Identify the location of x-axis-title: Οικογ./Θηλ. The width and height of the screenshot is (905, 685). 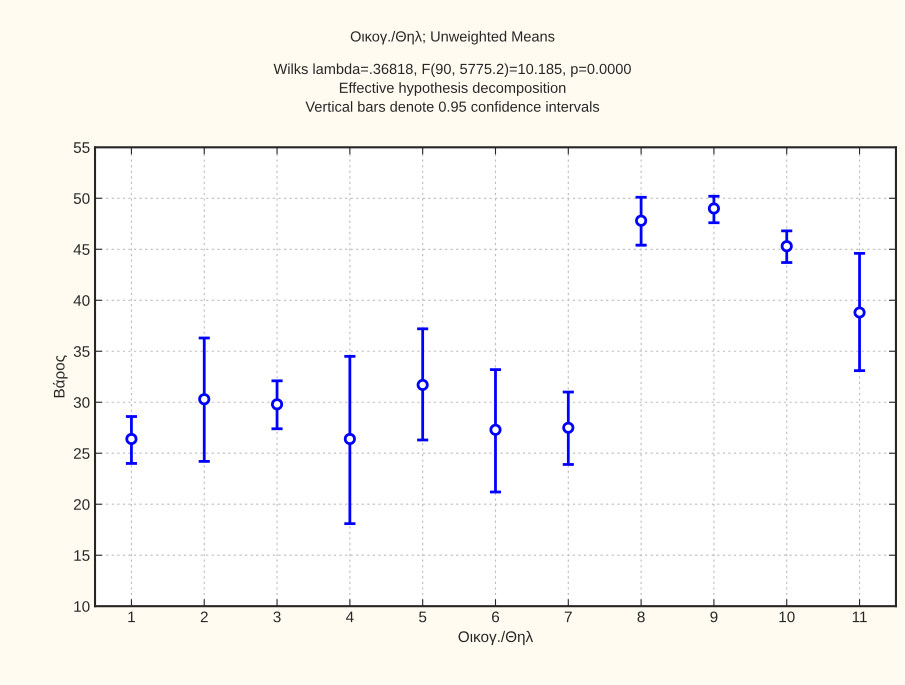
(496, 638).